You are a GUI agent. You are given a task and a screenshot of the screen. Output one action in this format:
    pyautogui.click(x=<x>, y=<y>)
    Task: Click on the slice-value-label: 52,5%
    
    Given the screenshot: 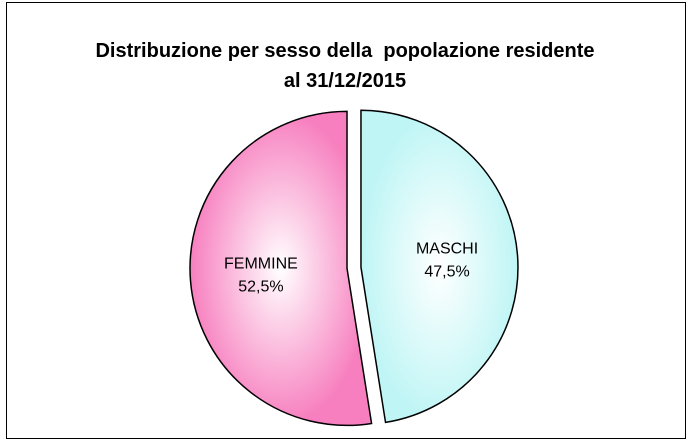 What is the action you would take?
    pyautogui.click(x=260, y=286)
    